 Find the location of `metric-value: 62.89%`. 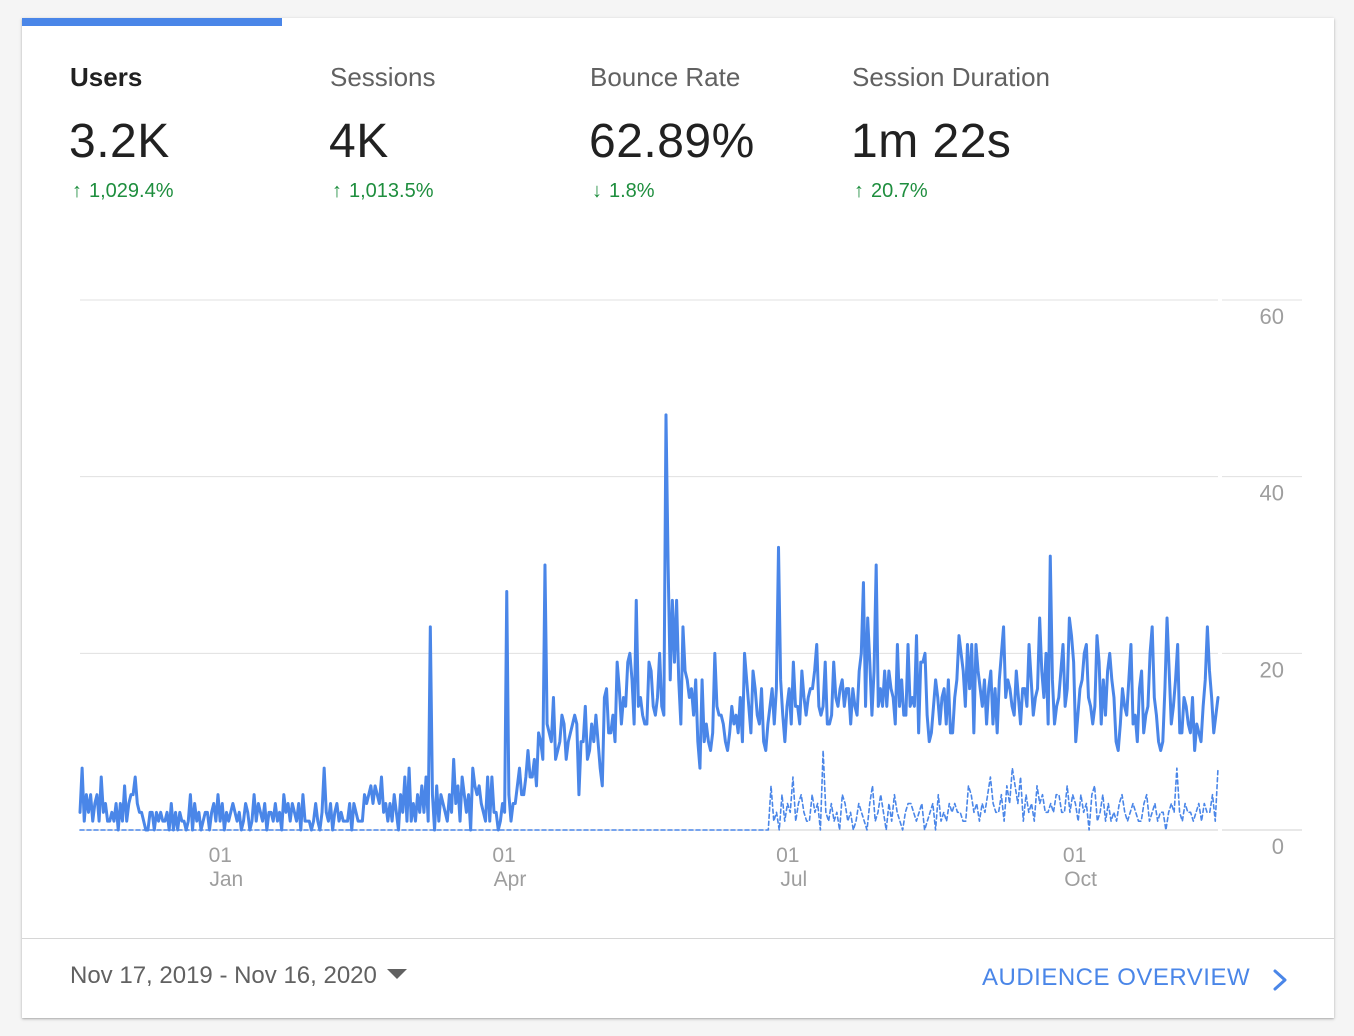

metric-value: 62.89% is located at coordinates (672, 141).